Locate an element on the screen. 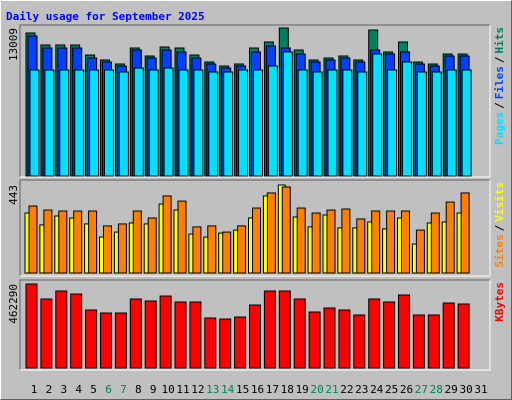 This screenshot has width=512, height=400. legend: Sites / Visits is located at coordinates (499, 225).